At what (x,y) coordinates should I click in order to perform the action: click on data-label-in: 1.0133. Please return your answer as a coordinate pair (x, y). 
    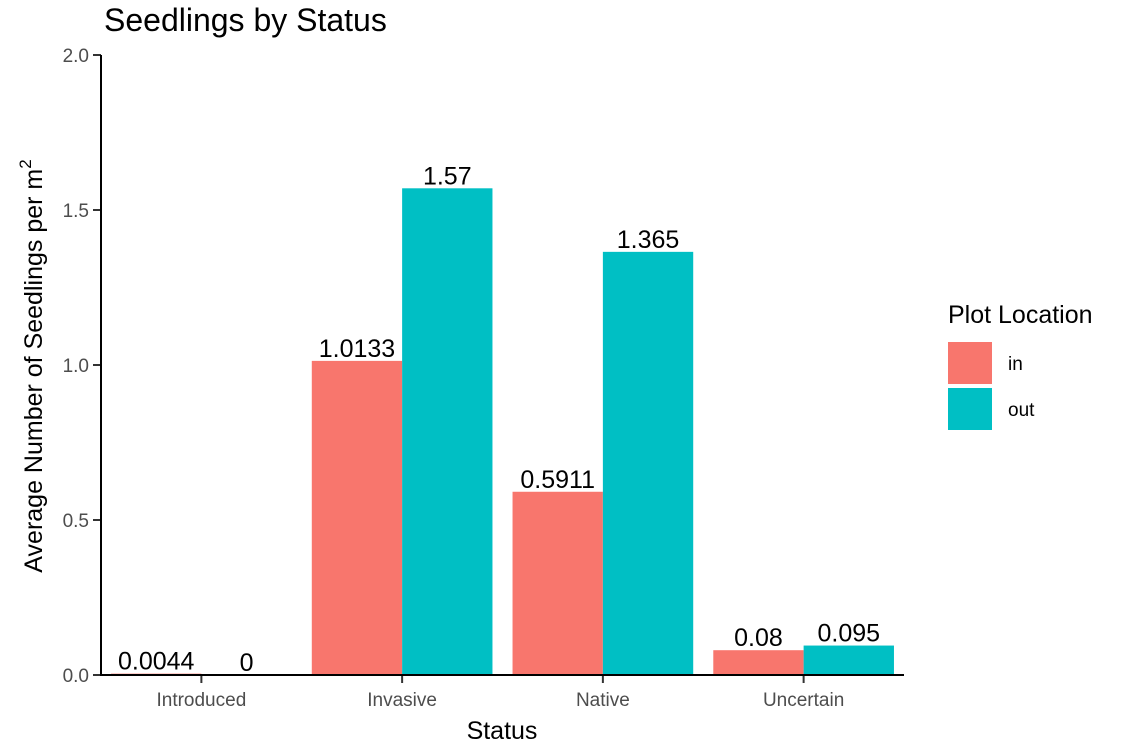
    Looking at the image, I should click on (357, 349).